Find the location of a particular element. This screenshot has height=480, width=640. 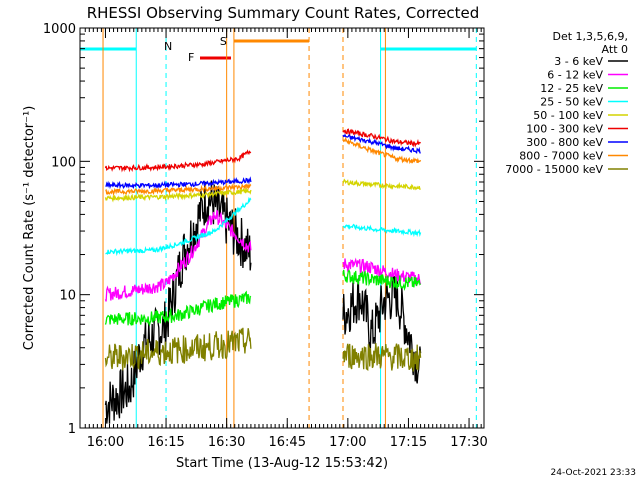

x-tick-label: 17:15 is located at coordinates (408, 442).